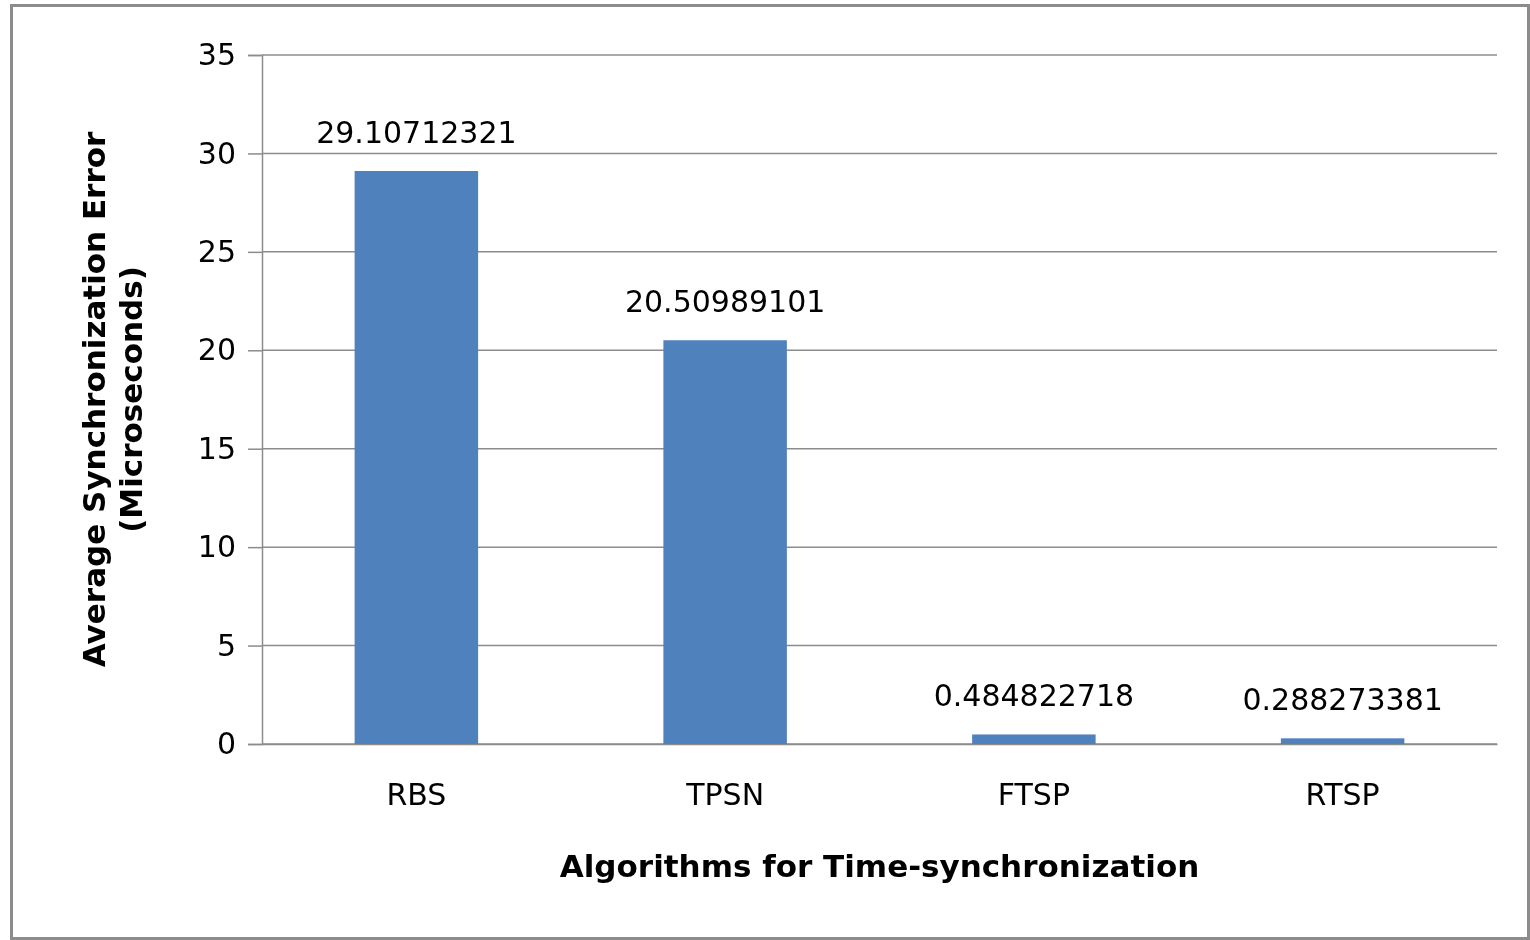  What do you see at coordinates (1034, 696) in the screenshot?
I see `data-label: 0.484822718` at bounding box center [1034, 696].